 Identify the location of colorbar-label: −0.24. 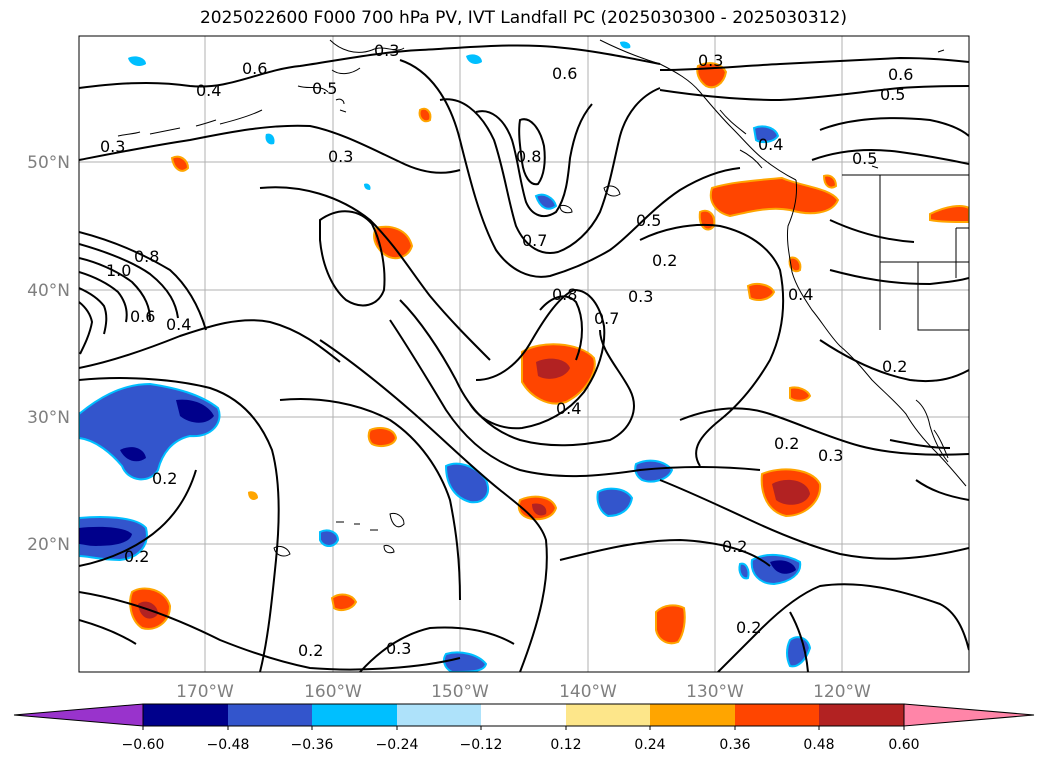
(397, 745).